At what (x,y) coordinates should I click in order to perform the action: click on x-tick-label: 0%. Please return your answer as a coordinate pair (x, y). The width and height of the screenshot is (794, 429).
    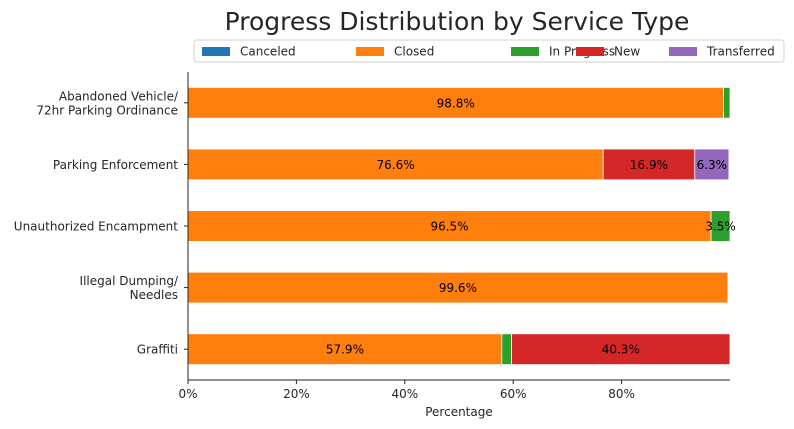
    Looking at the image, I should click on (187, 394).